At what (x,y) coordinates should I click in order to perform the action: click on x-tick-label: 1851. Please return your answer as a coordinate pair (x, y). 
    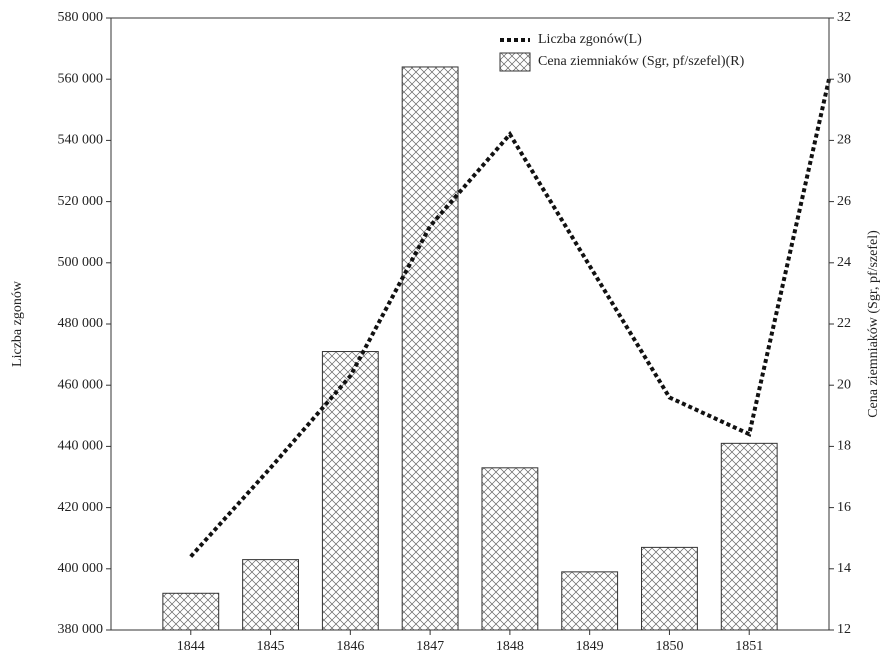
    Looking at the image, I should click on (749, 646).